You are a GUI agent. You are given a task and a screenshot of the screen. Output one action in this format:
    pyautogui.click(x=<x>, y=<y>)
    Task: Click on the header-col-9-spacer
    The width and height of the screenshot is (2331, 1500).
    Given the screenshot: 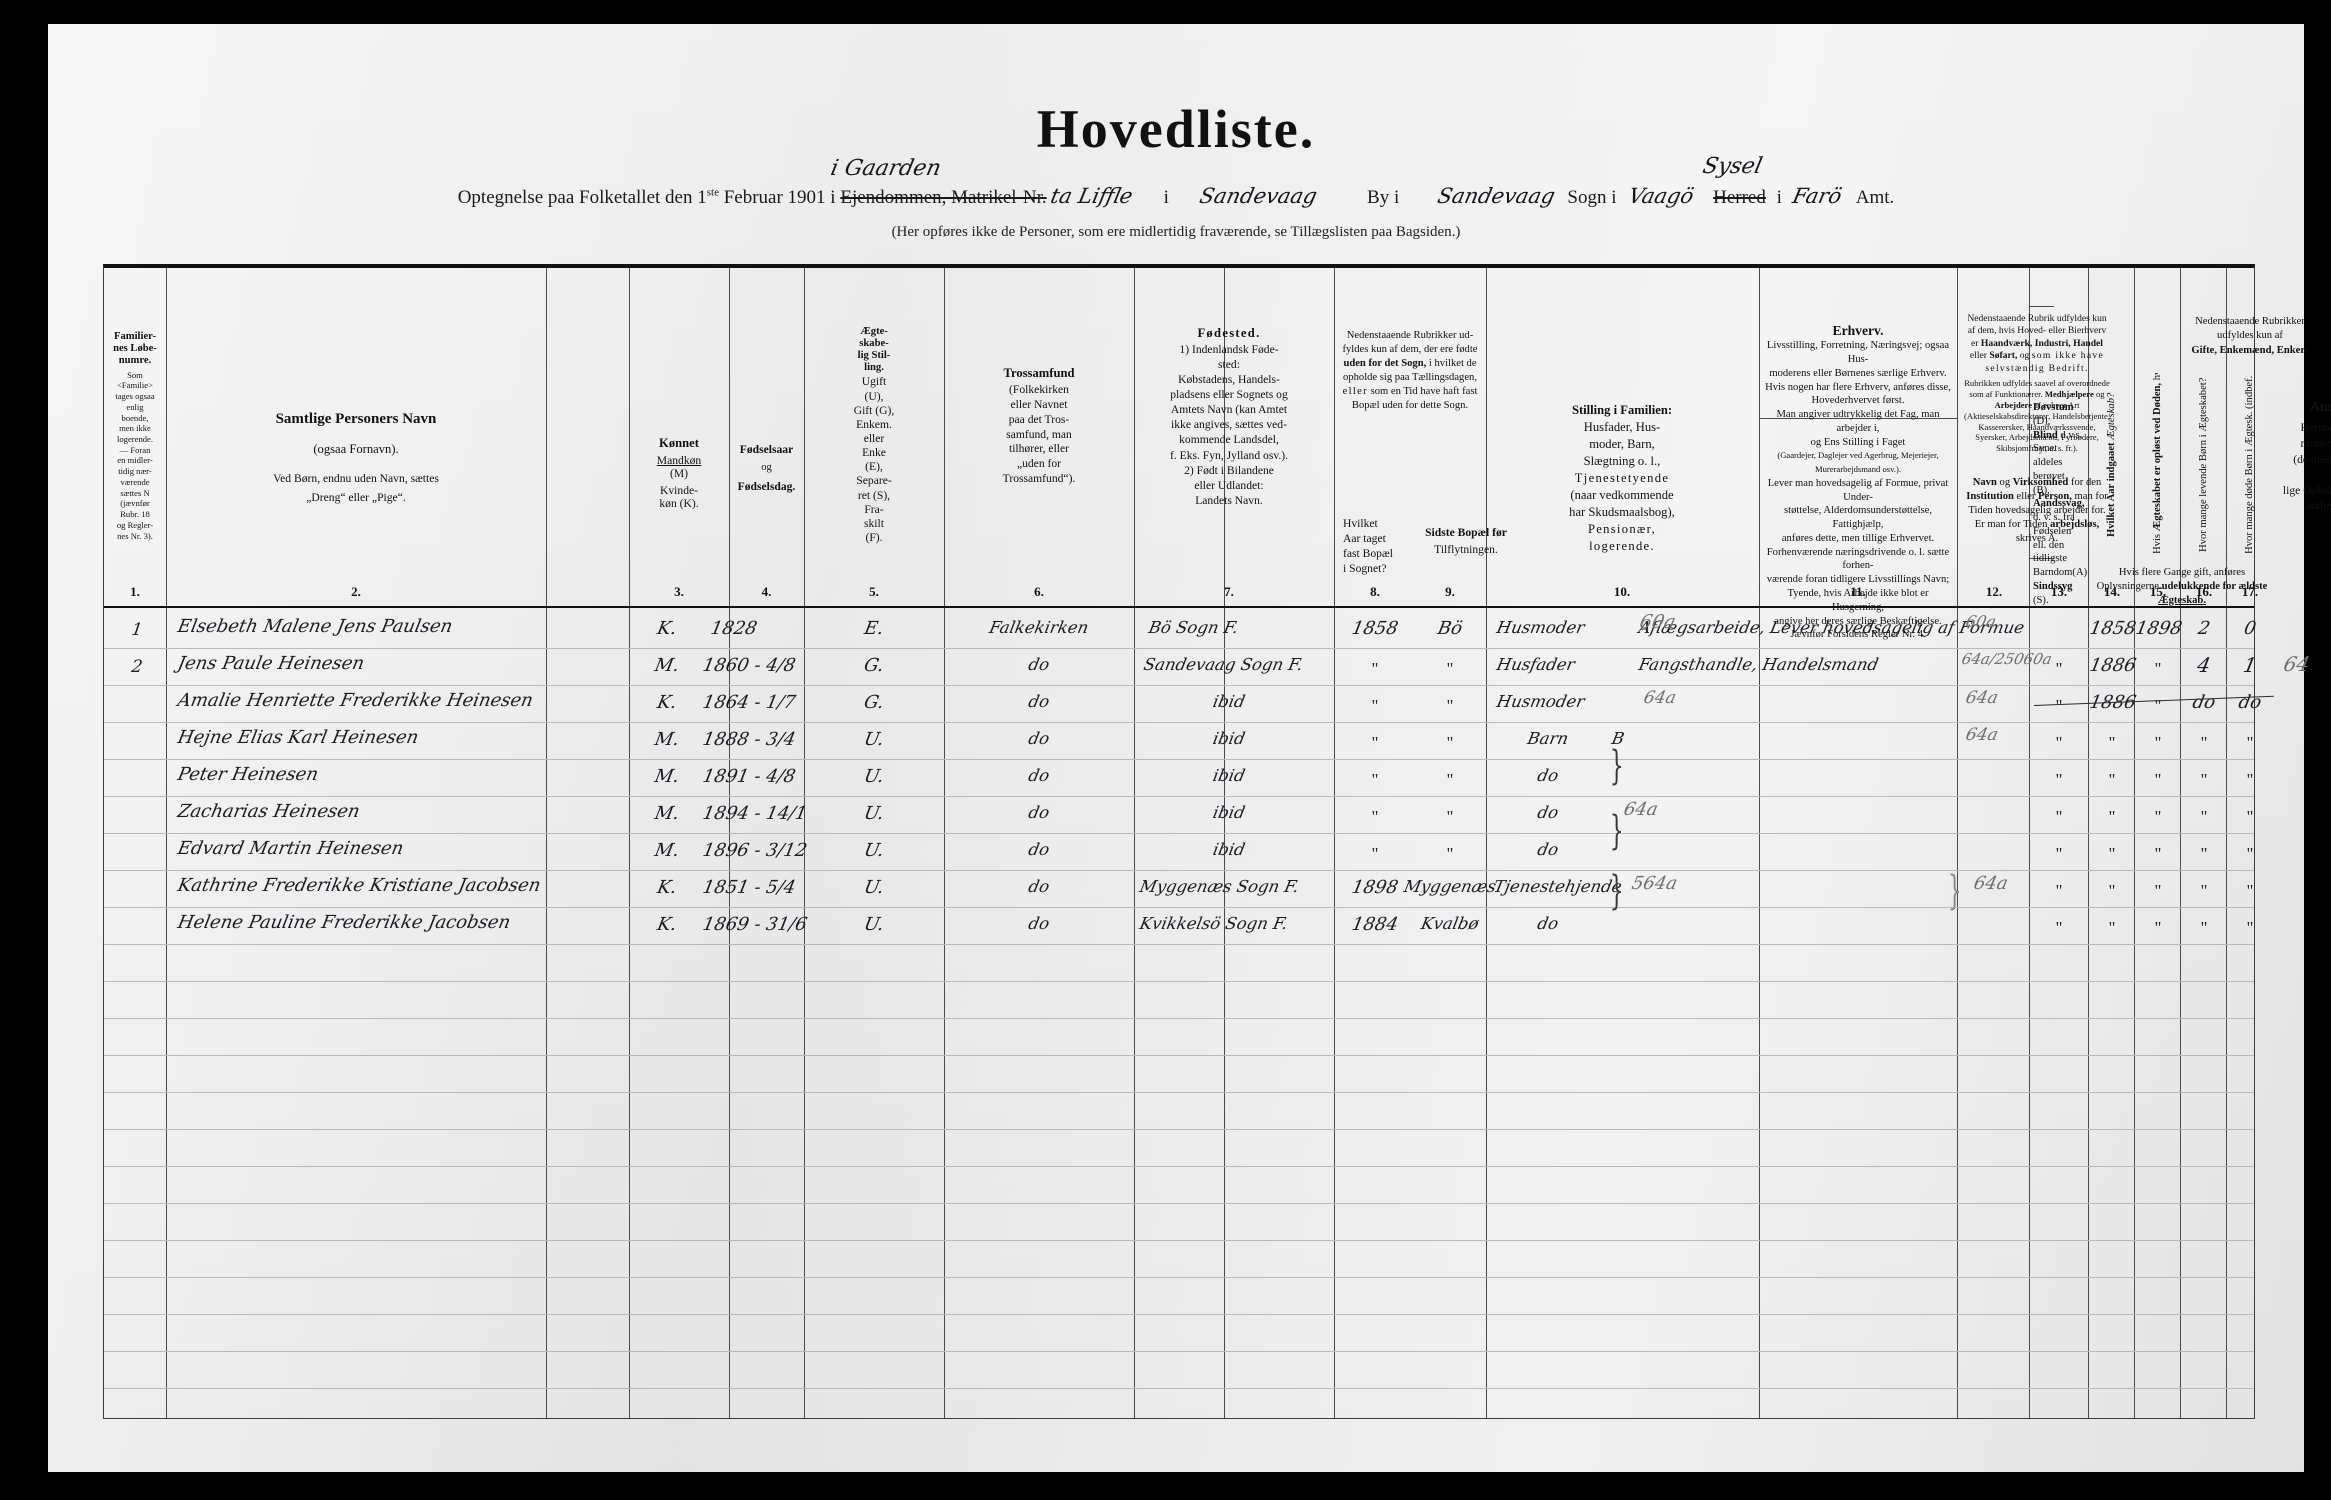 What is the action you would take?
    pyautogui.click(x=1411, y=417)
    